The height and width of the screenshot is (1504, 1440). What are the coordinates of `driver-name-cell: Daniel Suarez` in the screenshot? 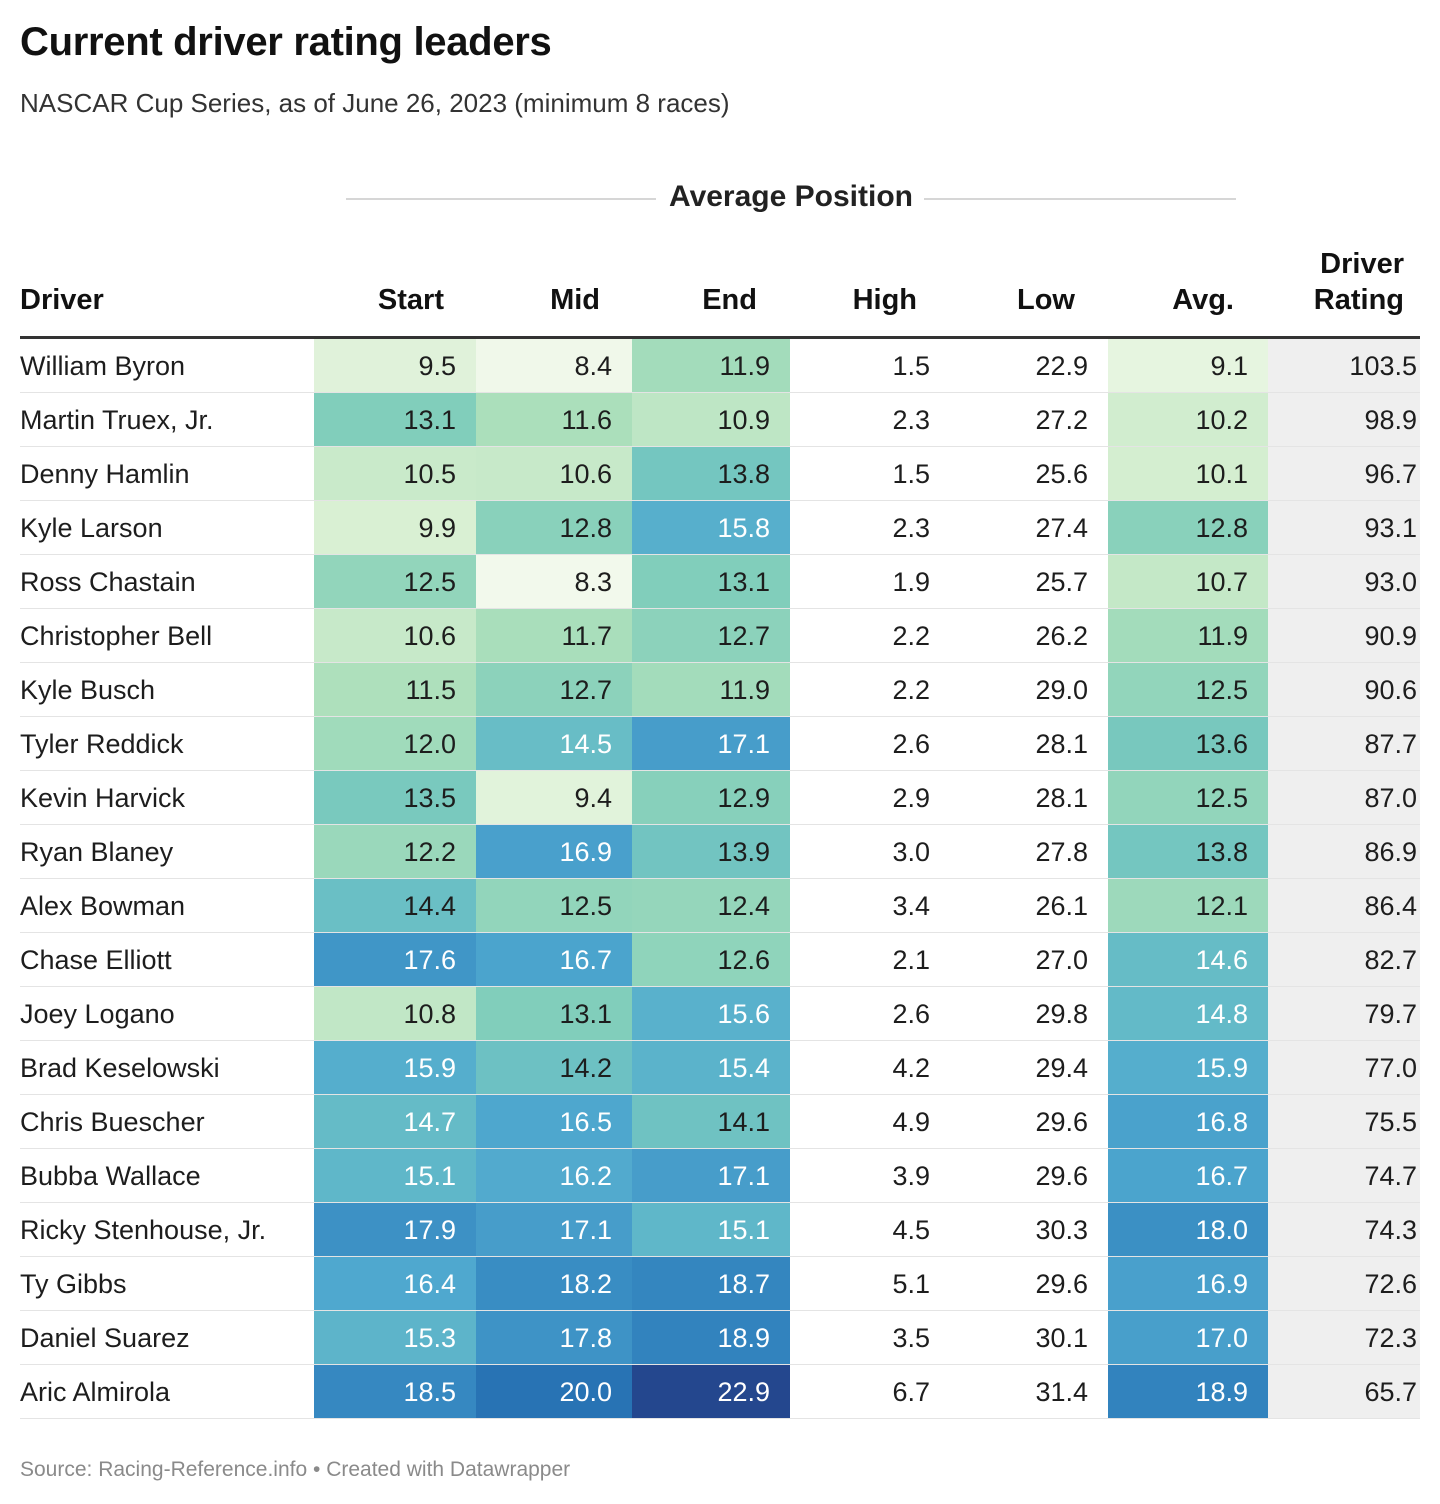 It's located at (105, 1338).